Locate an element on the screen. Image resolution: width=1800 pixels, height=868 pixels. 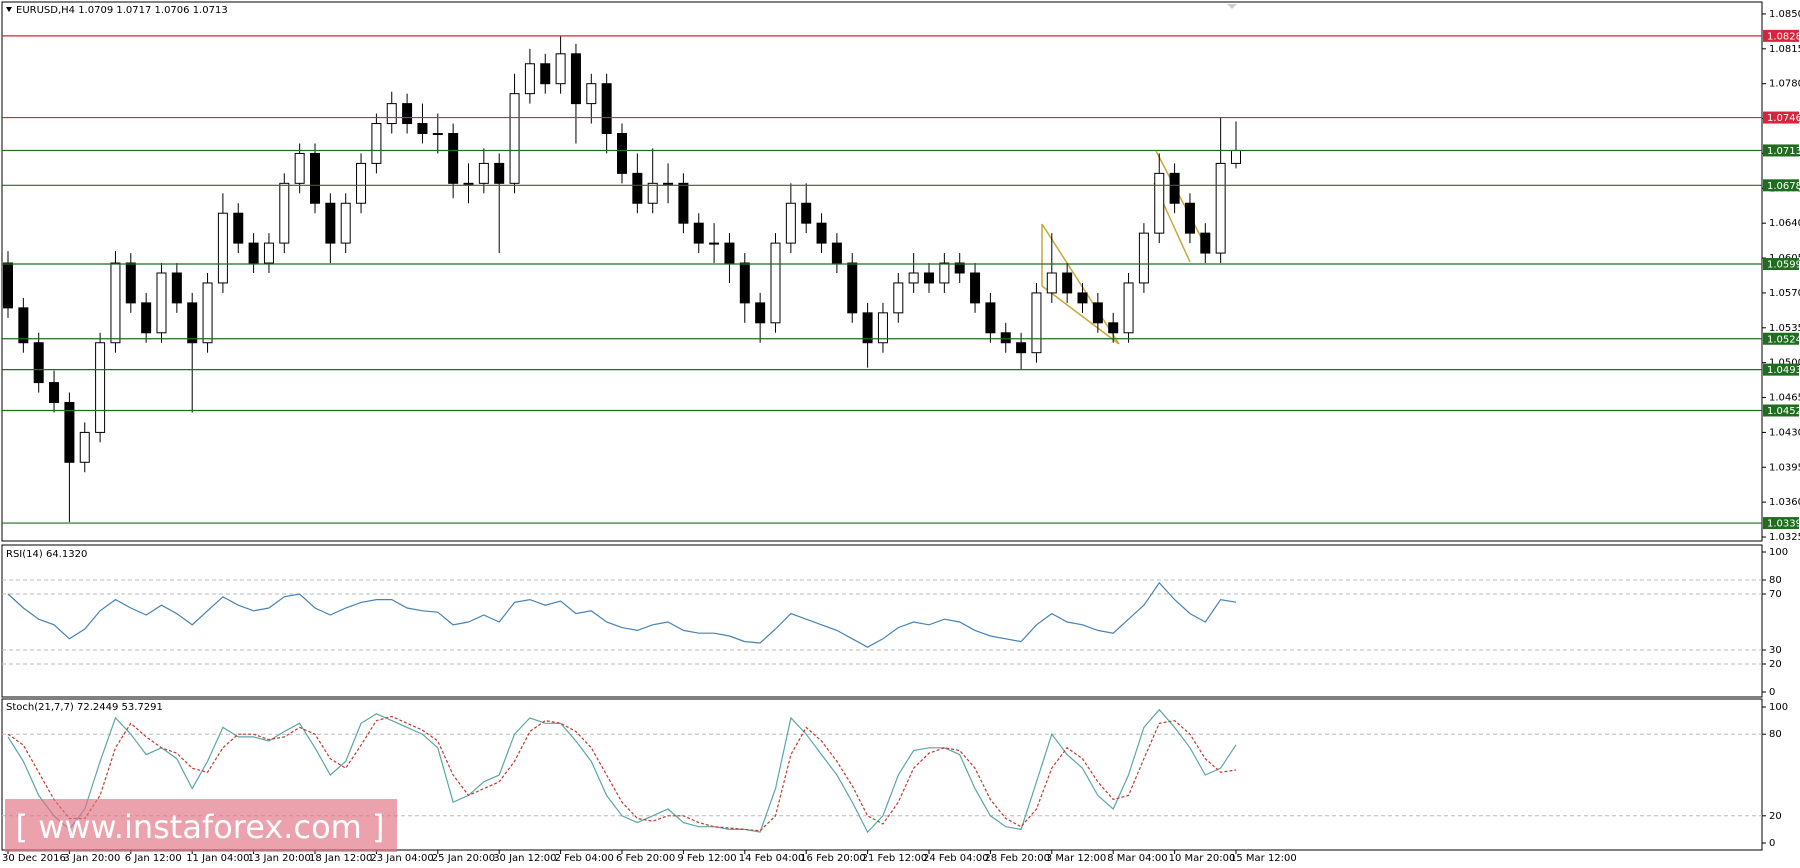
y-tick-label: 1.0570 is located at coordinates (1784, 293).